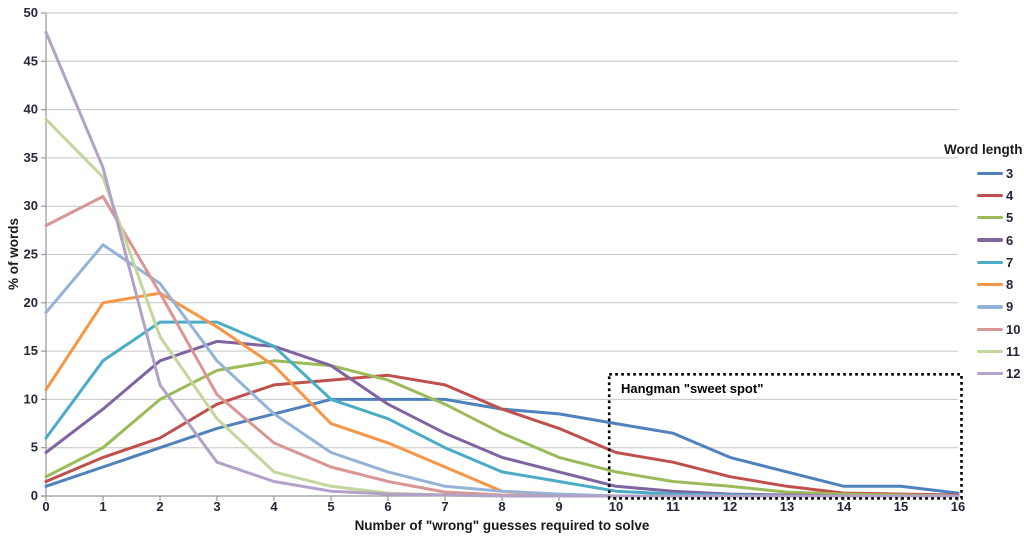  I want to click on legend-item-10: 10, so click(998, 329).